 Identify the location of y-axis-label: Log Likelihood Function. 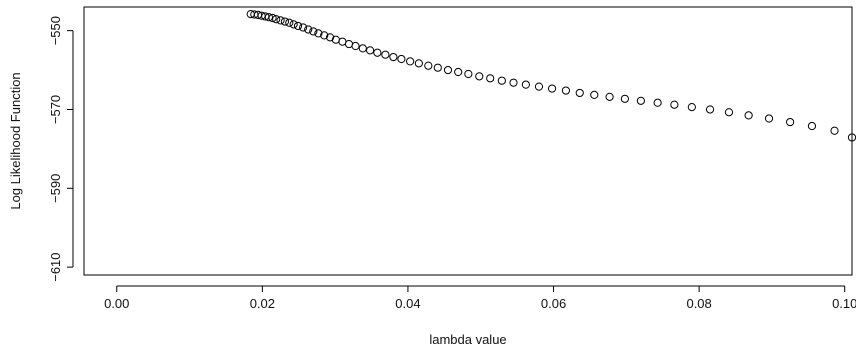
(15, 140).